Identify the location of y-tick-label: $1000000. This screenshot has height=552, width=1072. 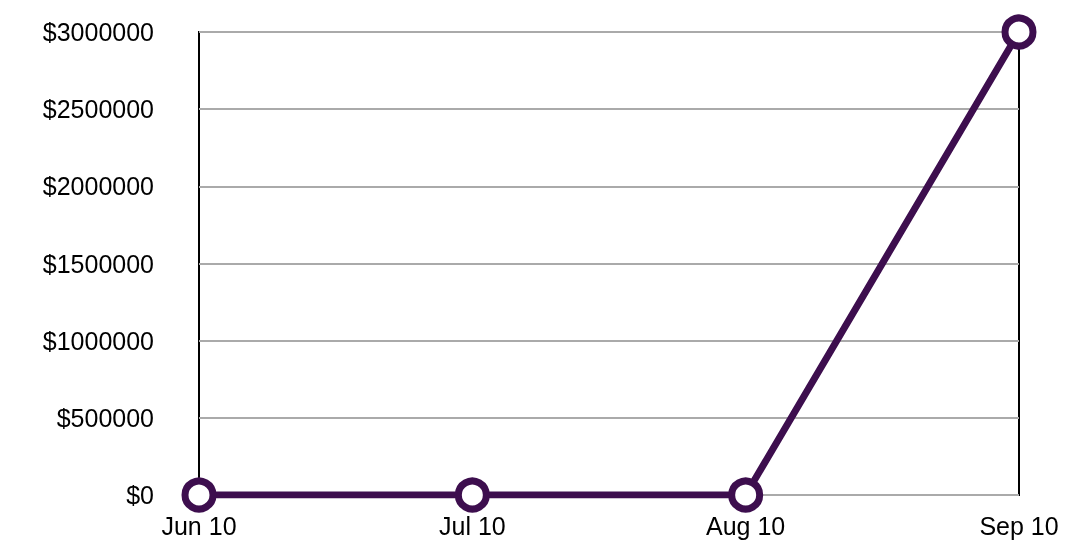
(98, 340).